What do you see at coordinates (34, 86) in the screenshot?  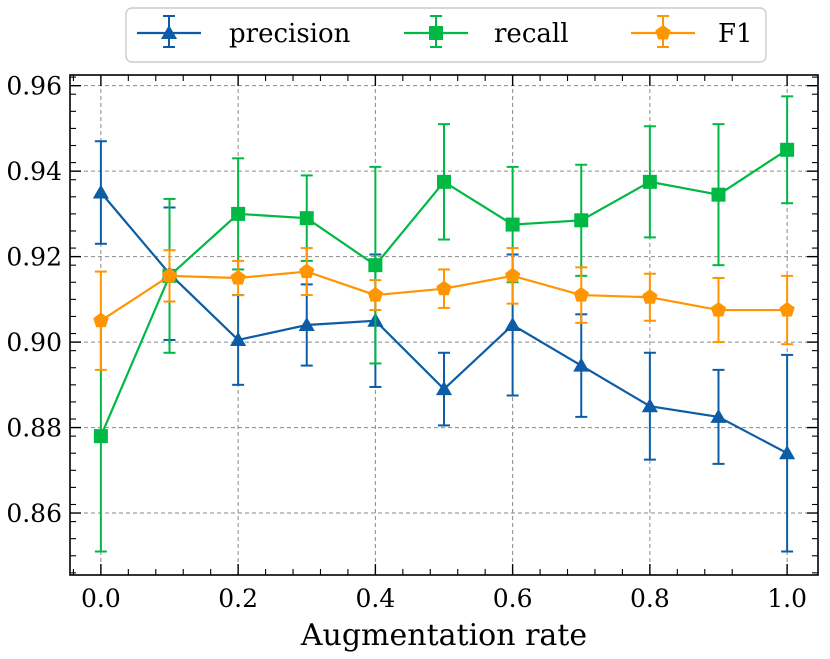 I see `y-tick-label: 0.96` at bounding box center [34, 86].